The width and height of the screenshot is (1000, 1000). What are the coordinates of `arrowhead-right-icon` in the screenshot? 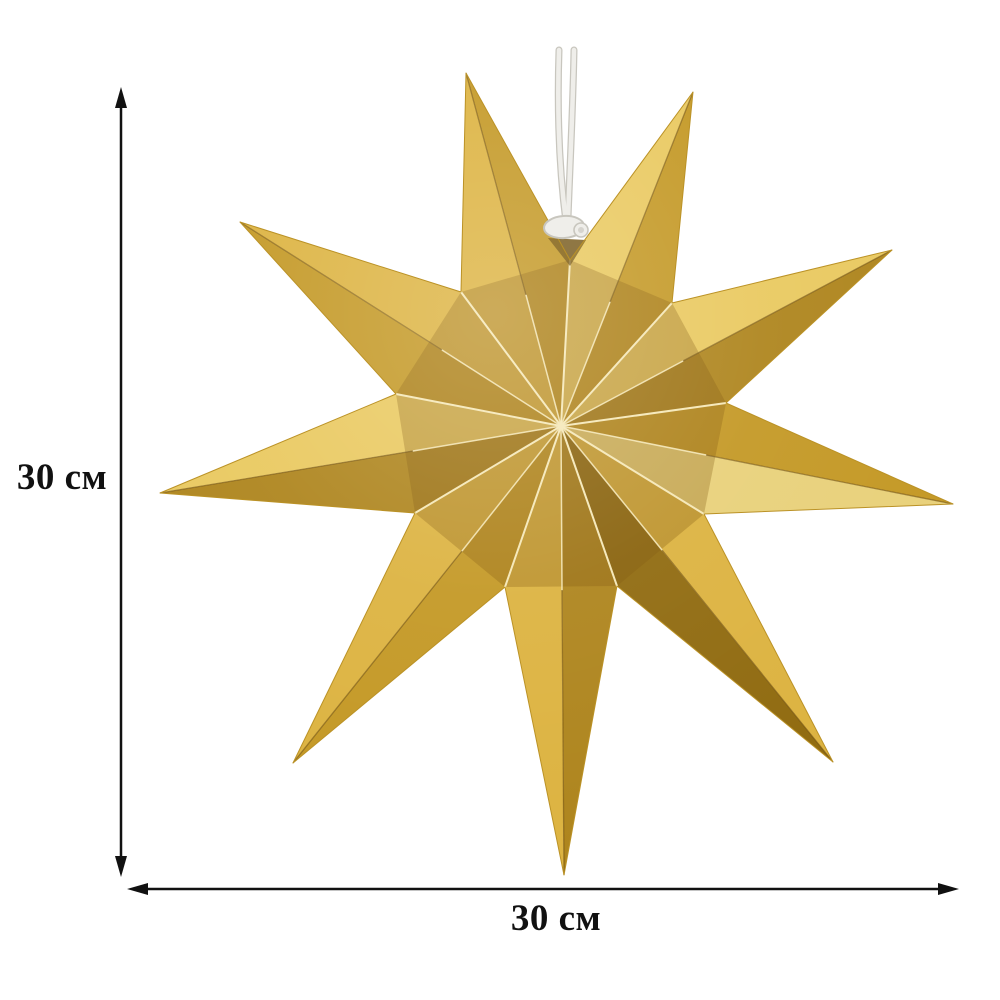 It's located at (948, 889).